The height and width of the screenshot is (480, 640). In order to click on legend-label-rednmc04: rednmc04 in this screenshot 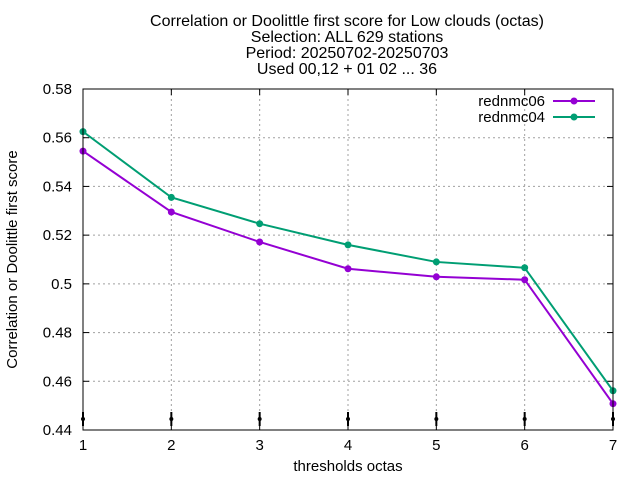, I will do `click(511, 117)`.